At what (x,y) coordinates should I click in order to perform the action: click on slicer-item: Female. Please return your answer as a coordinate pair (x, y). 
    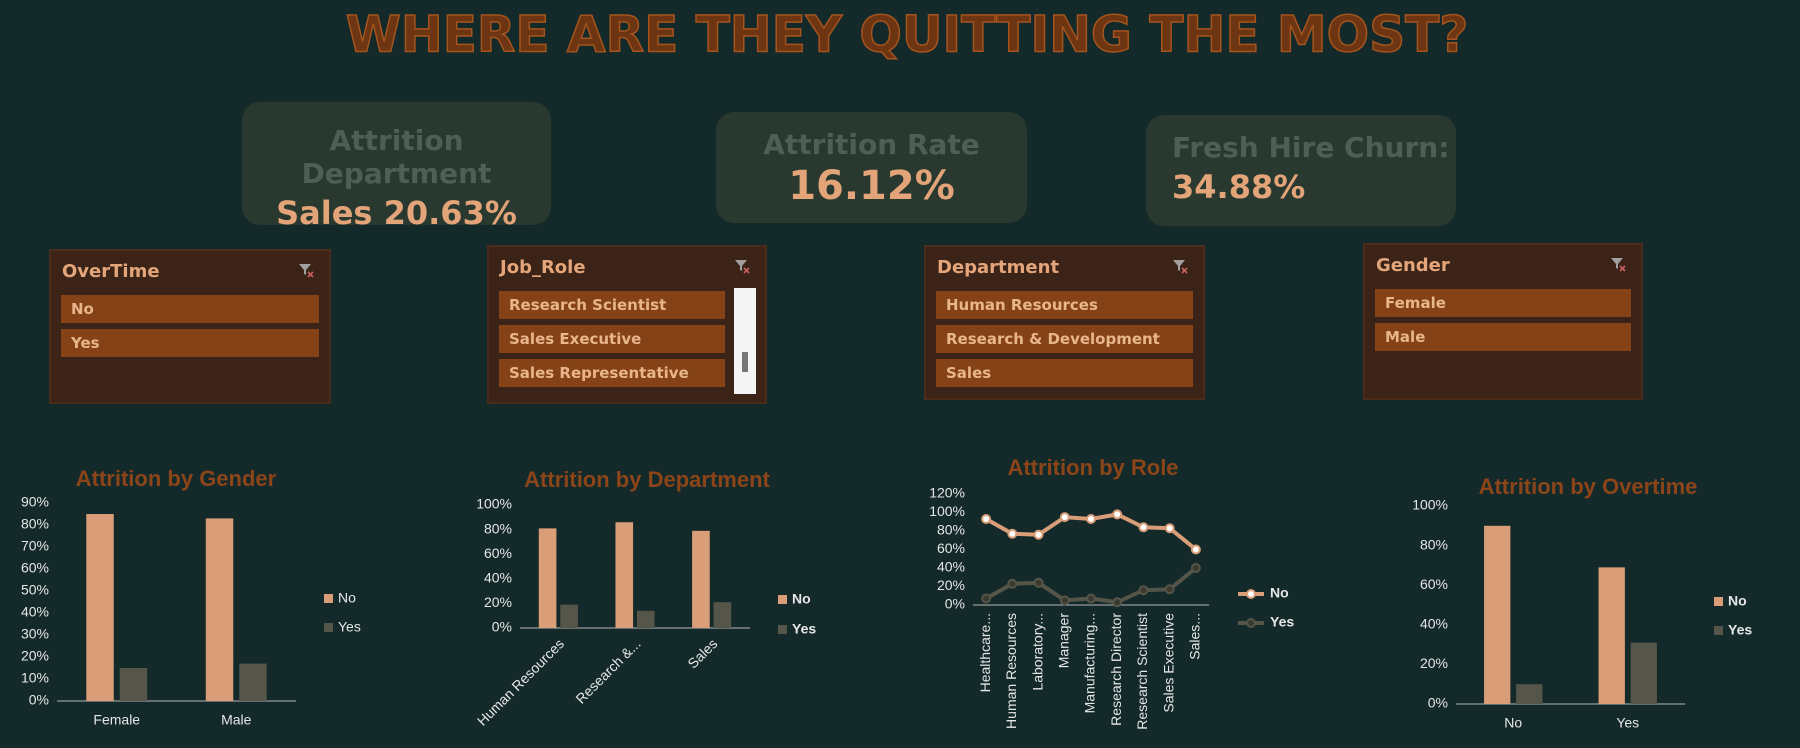
    Looking at the image, I should click on (1503, 303).